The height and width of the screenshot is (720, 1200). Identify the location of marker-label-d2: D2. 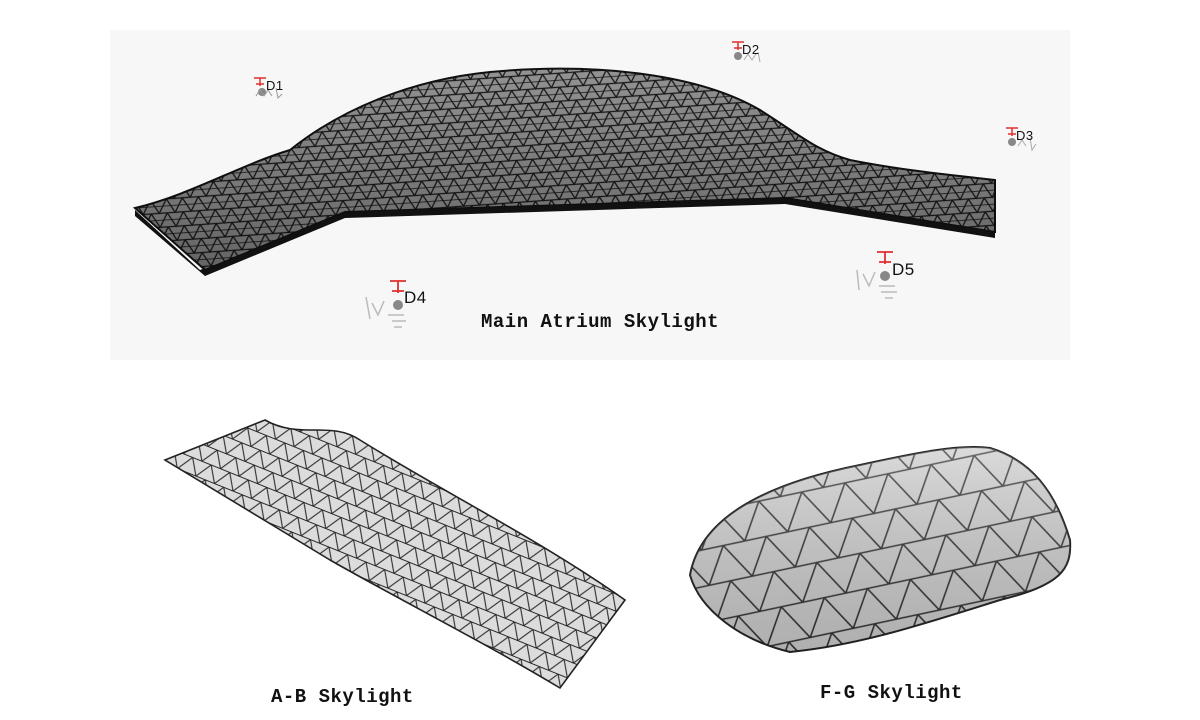
(751, 49).